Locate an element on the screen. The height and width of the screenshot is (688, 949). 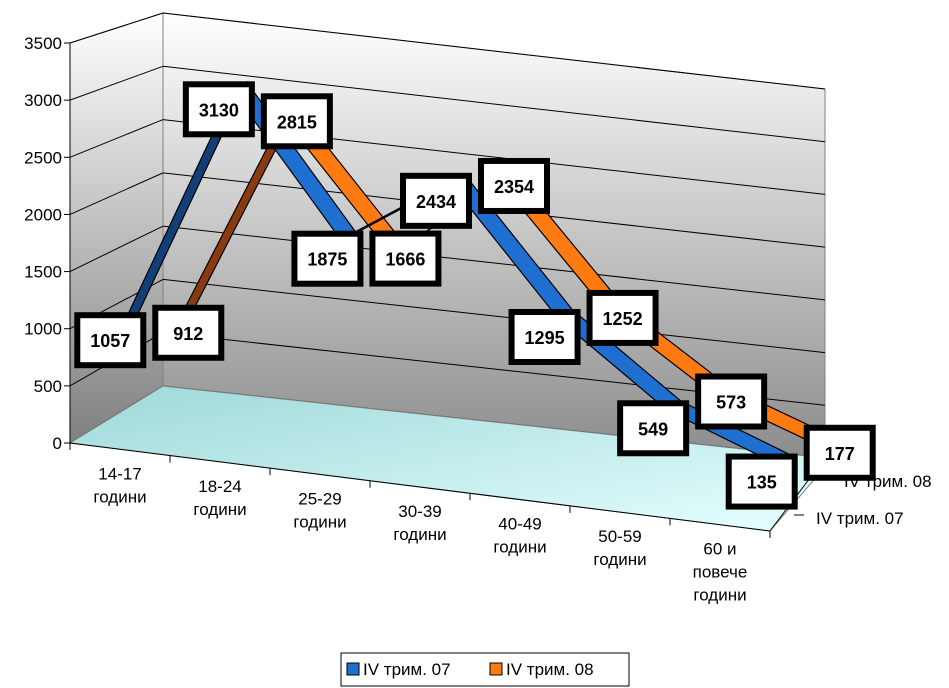
y-tick-label: 500 is located at coordinates (48, 386).